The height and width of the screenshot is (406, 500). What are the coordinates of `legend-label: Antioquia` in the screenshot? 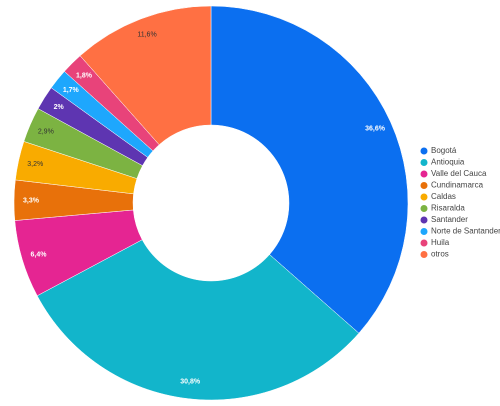 It's located at (448, 162).